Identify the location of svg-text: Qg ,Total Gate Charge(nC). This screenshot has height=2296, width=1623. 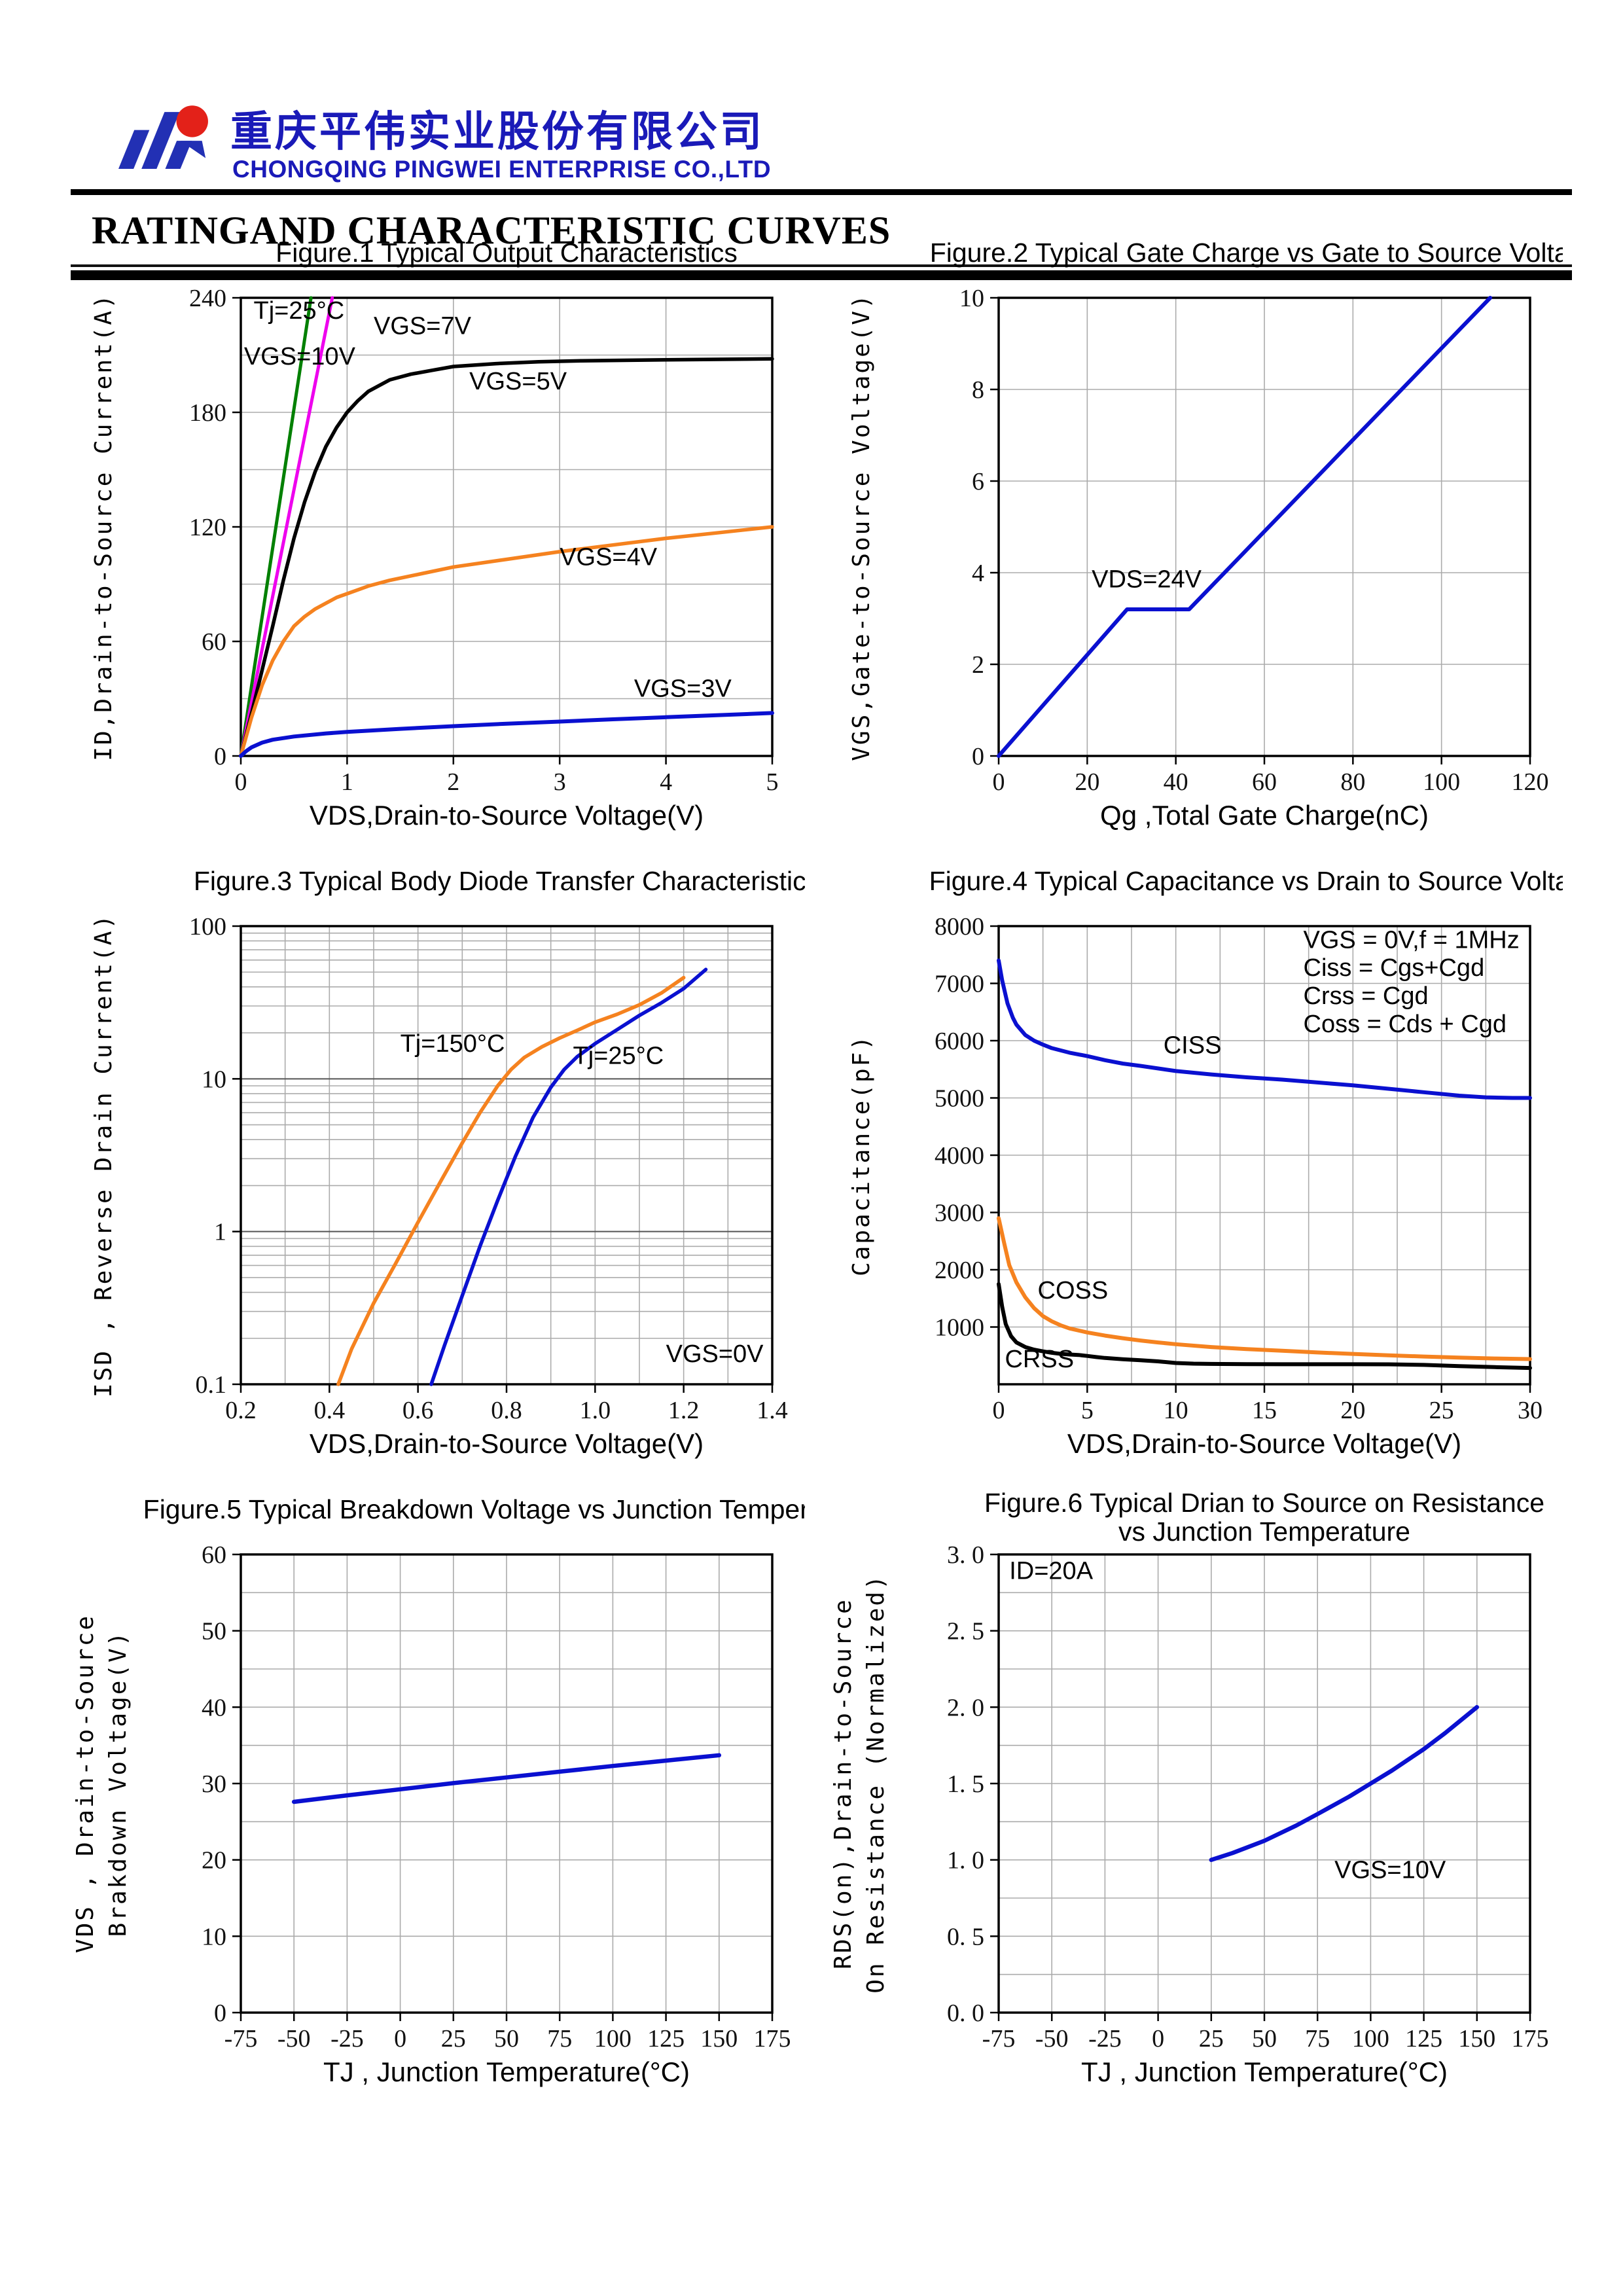
(1264, 815).